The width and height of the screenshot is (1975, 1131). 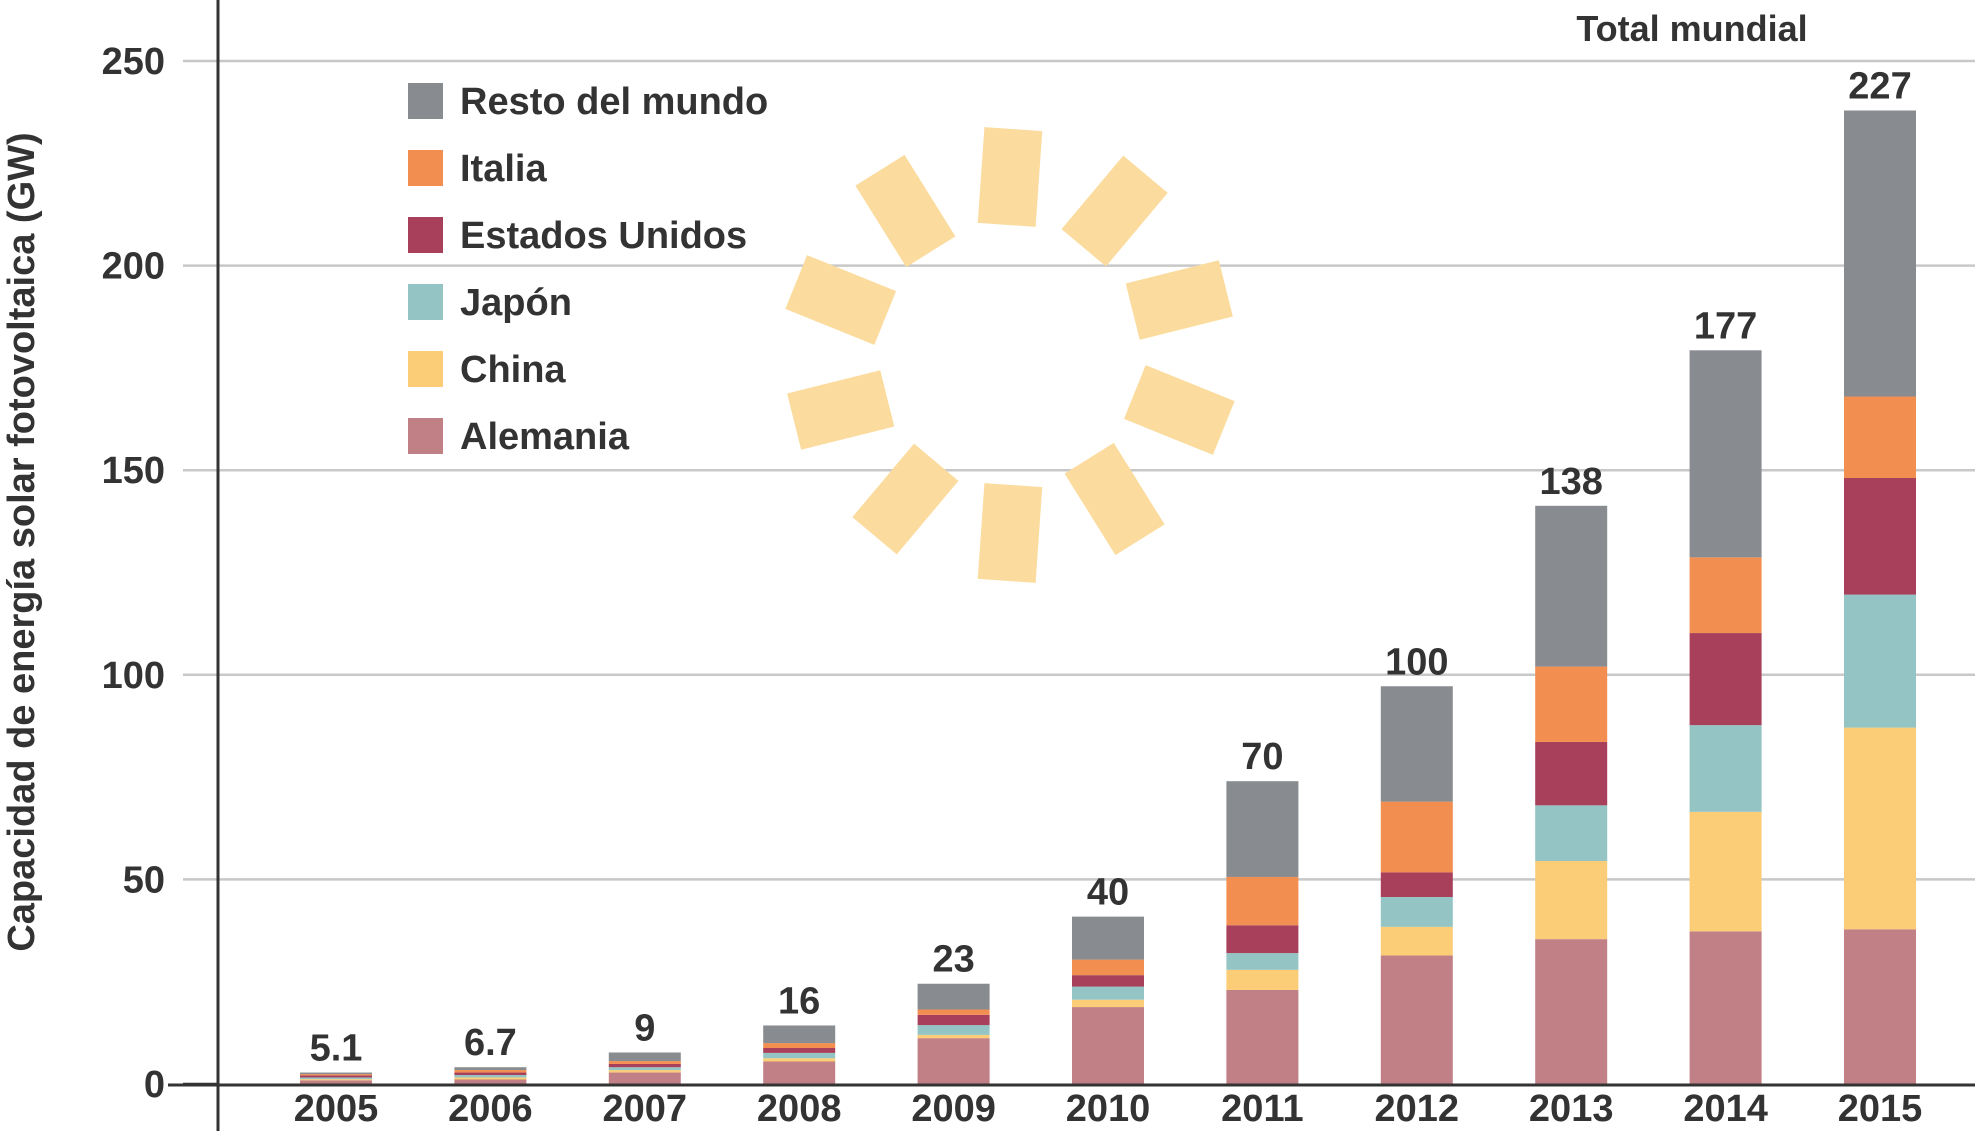 What do you see at coordinates (644, 1028) in the screenshot?
I see `bar-total-label: 9` at bounding box center [644, 1028].